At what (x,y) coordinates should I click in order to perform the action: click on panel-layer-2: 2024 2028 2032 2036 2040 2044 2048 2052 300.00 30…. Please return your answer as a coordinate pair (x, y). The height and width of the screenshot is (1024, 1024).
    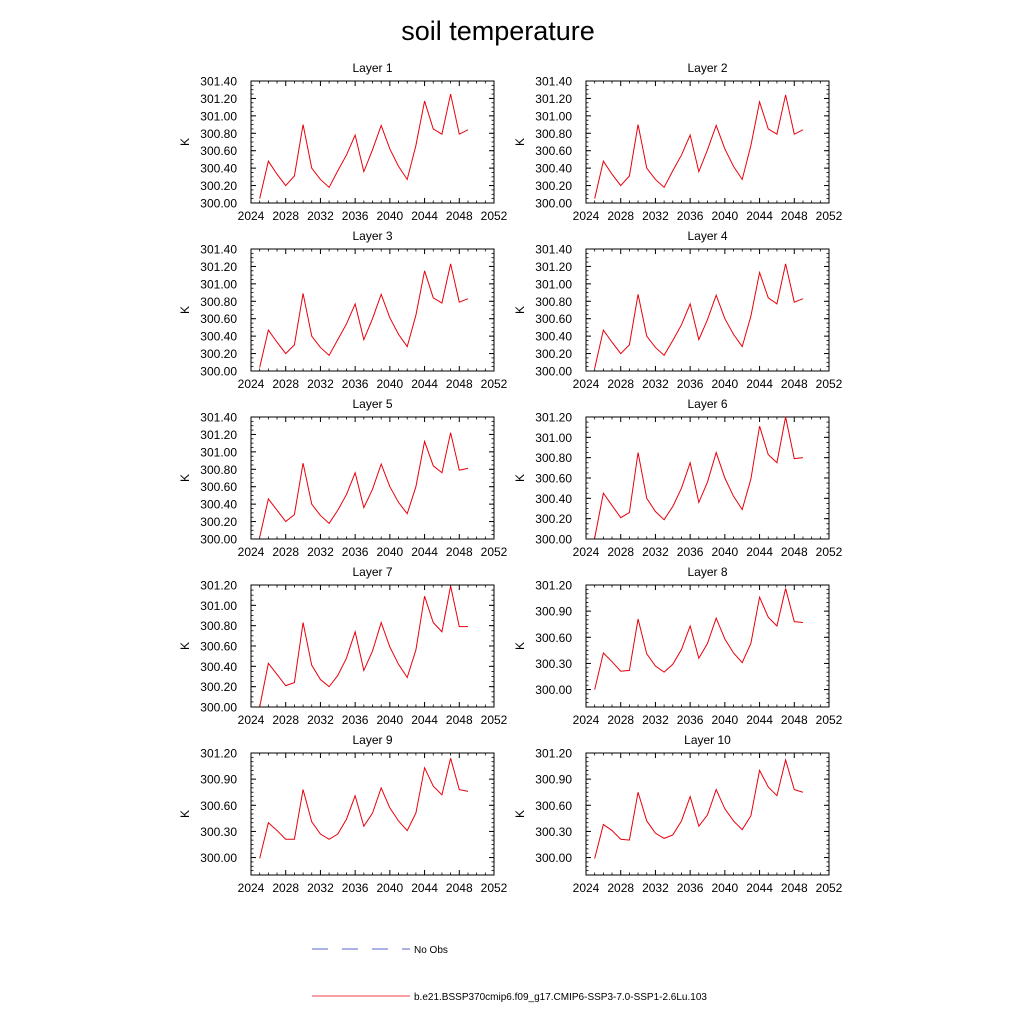
    Looking at the image, I should click on (678, 142).